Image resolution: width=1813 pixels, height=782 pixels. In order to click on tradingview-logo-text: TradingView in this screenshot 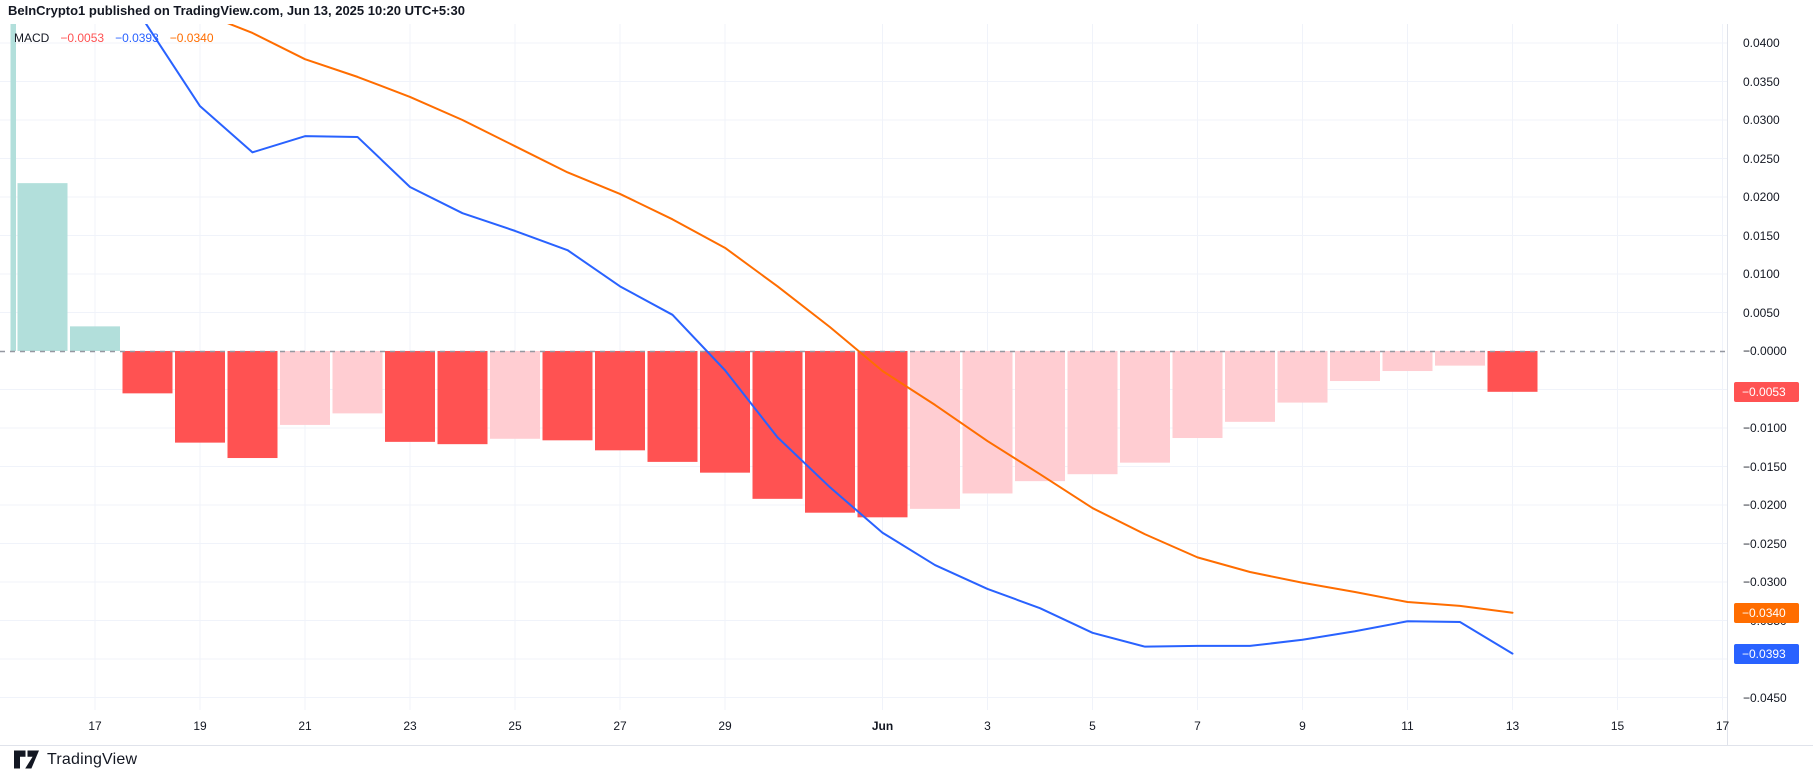, I will do `click(92, 759)`.